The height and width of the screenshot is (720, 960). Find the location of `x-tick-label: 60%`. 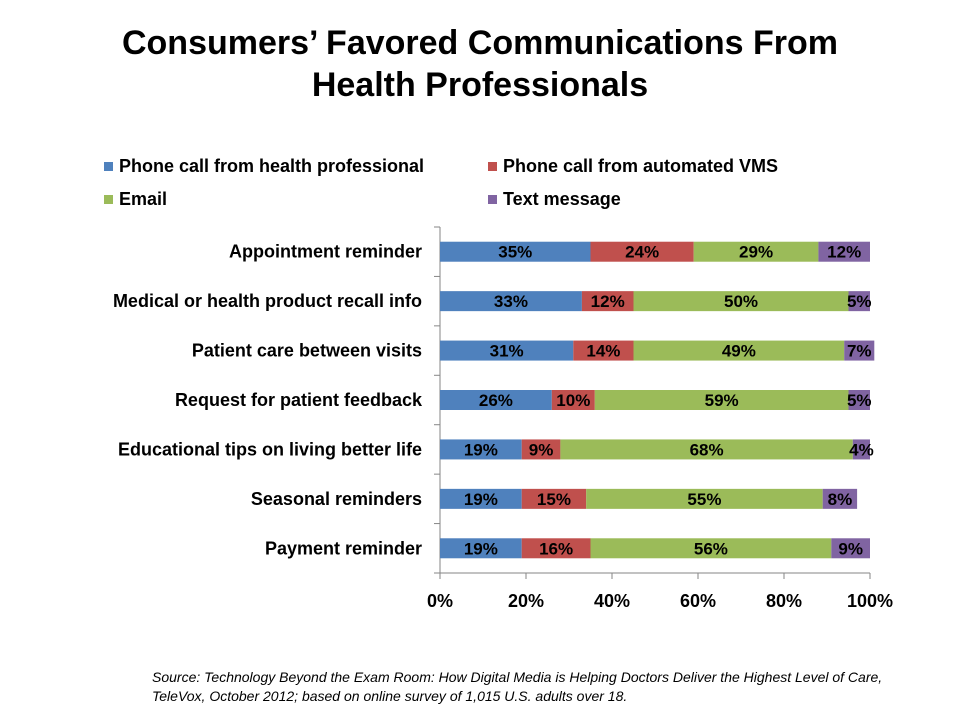

x-tick-label: 60% is located at coordinates (698, 601).